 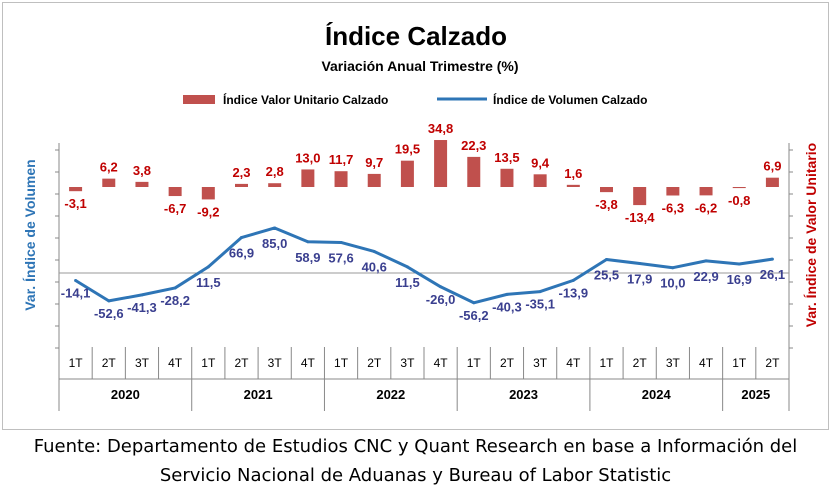 I want to click on bar-data-label: 9,7, so click(x=374, y=162).